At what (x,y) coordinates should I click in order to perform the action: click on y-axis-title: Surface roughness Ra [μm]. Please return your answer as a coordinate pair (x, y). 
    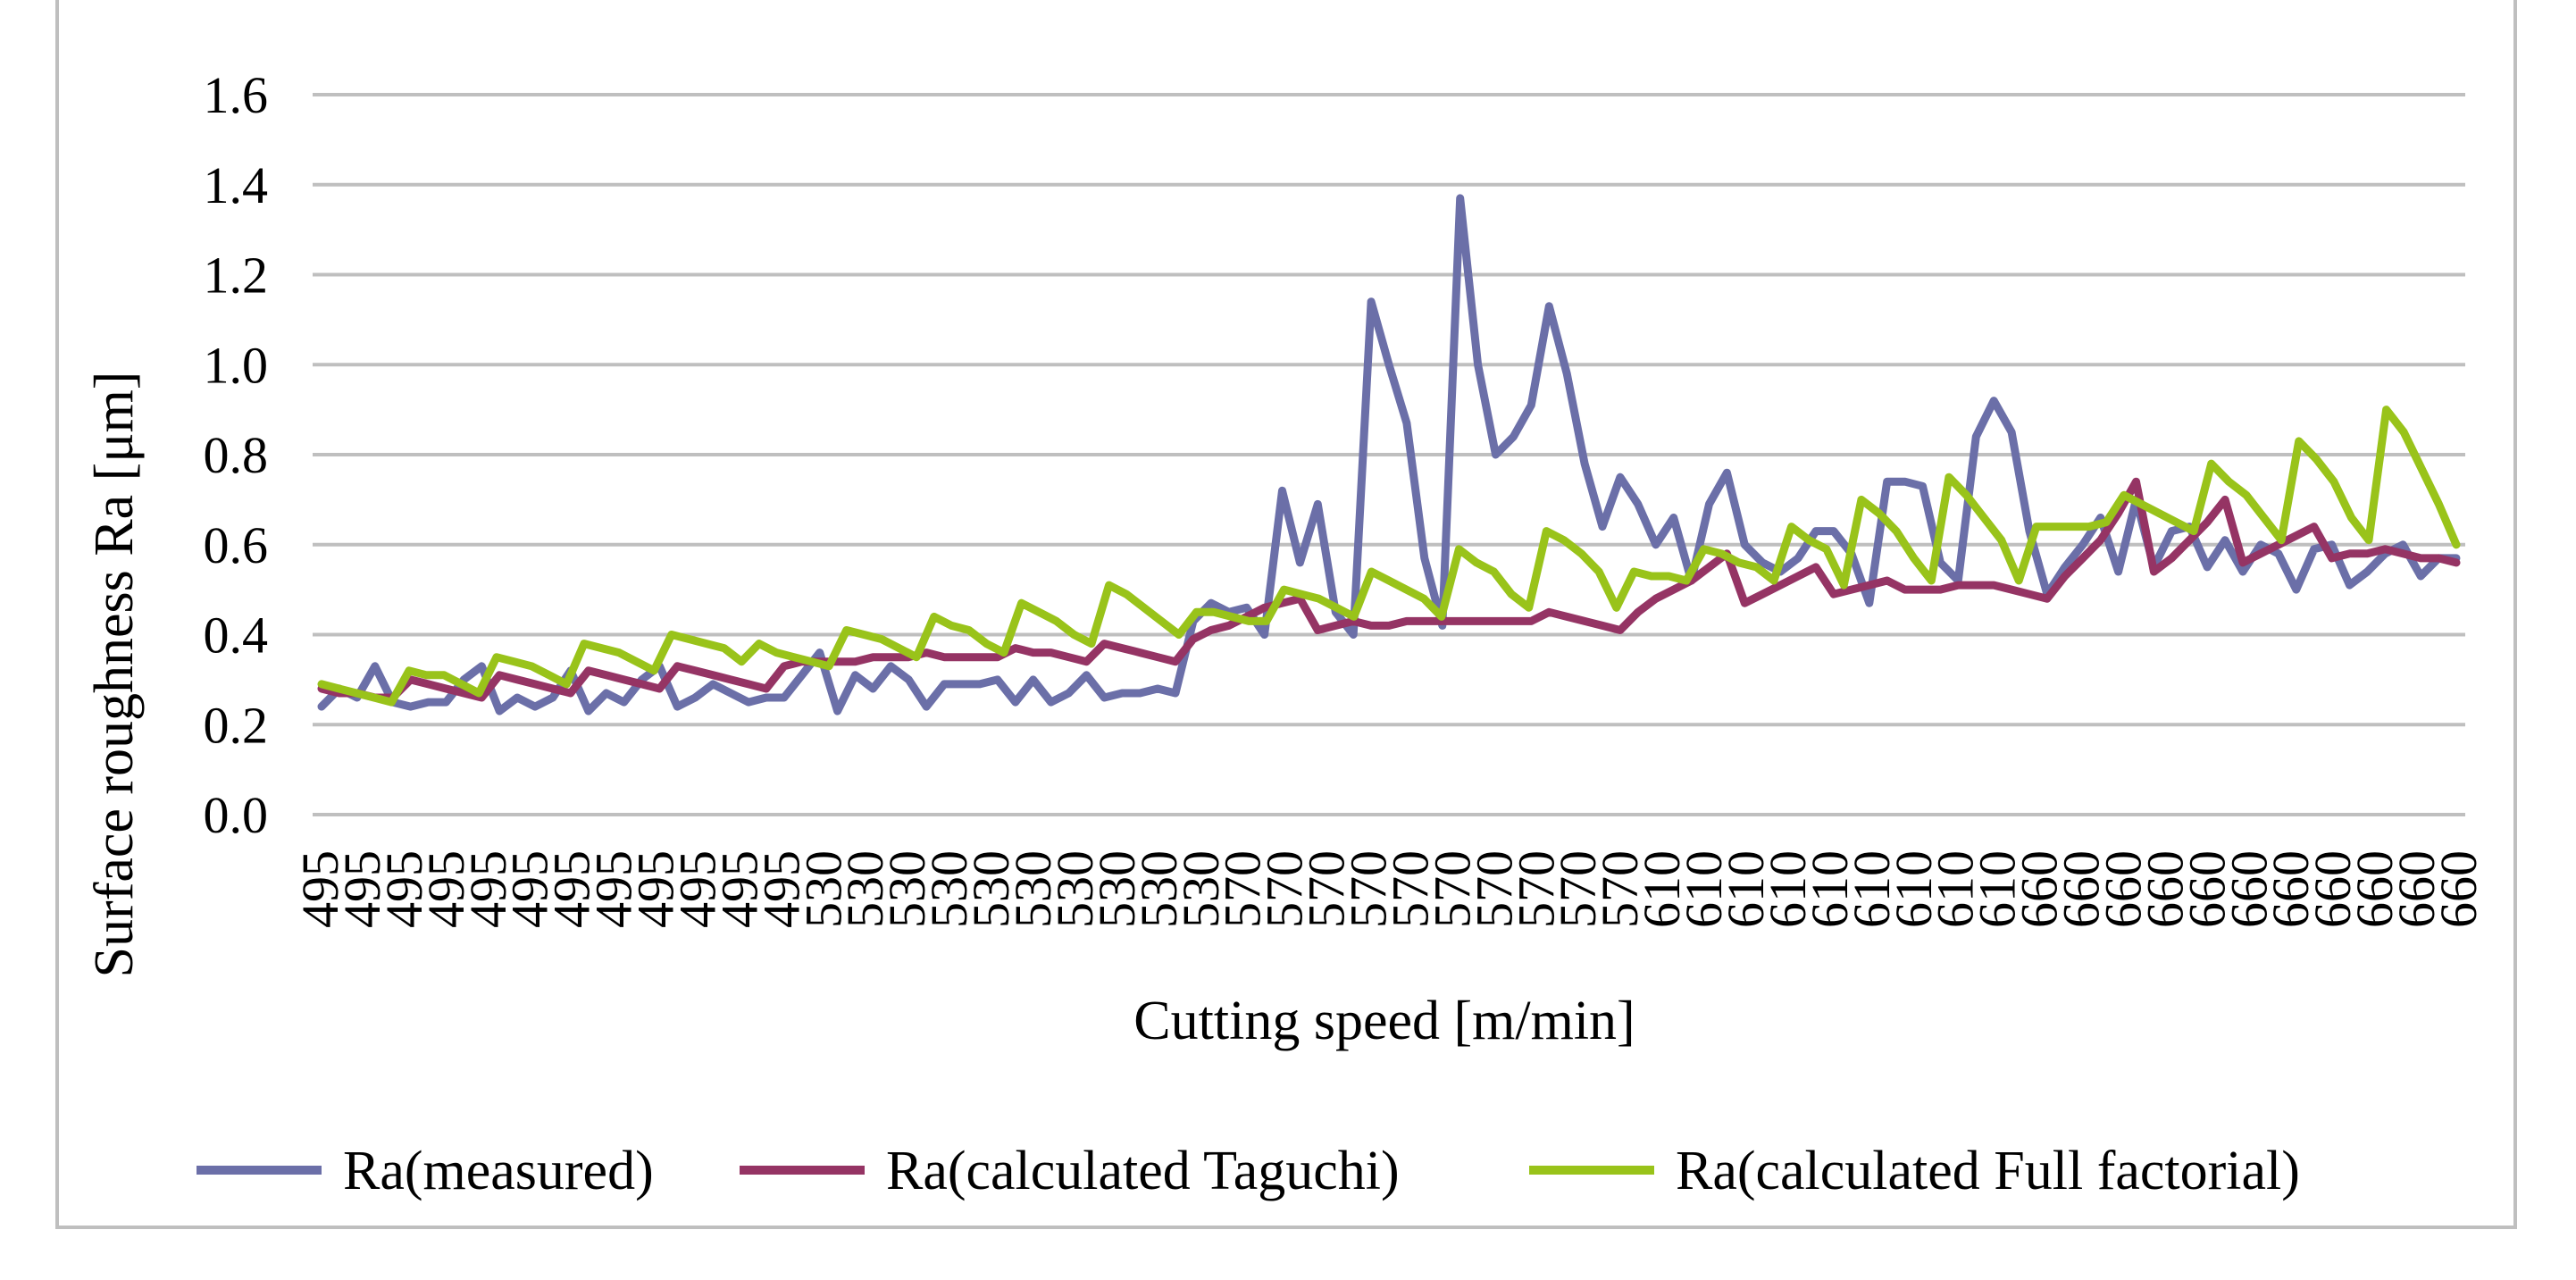
    Looking at the image, I should click on (114, 675).